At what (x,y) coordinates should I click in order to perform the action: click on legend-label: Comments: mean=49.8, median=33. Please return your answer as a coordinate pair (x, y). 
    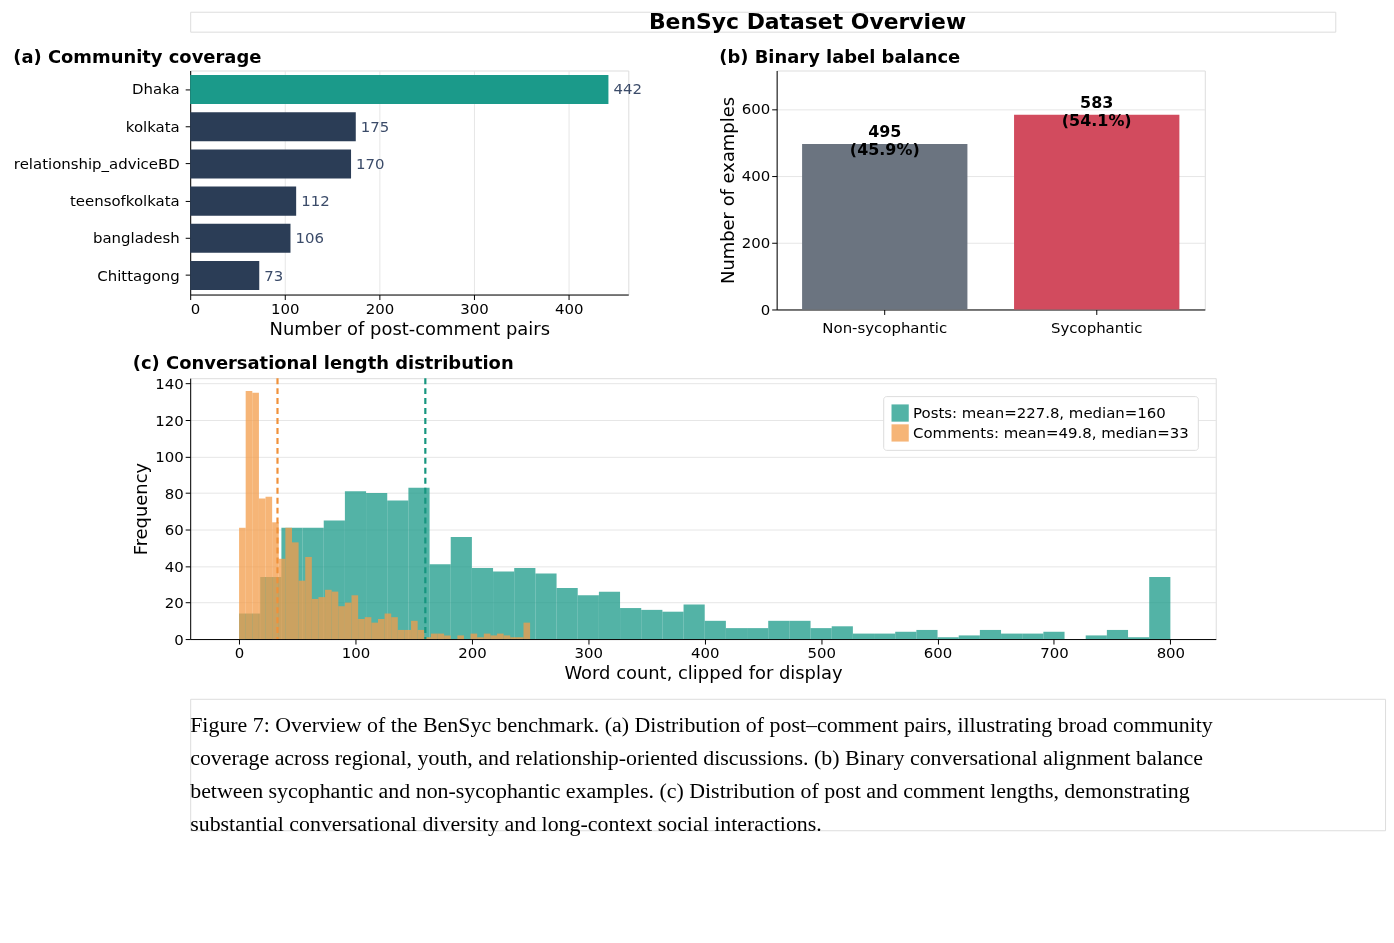
    Looking at the image, I should click on (1051, 432).